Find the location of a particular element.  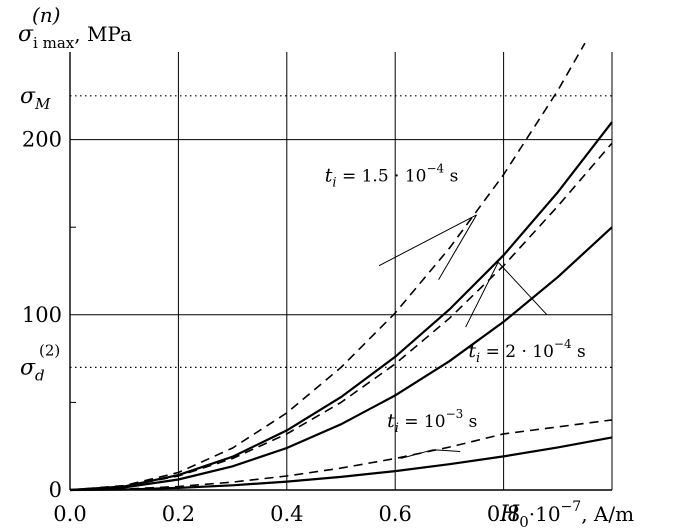

x-axis-title: H0·10−7, A/m is located at coordinates (566, 514).